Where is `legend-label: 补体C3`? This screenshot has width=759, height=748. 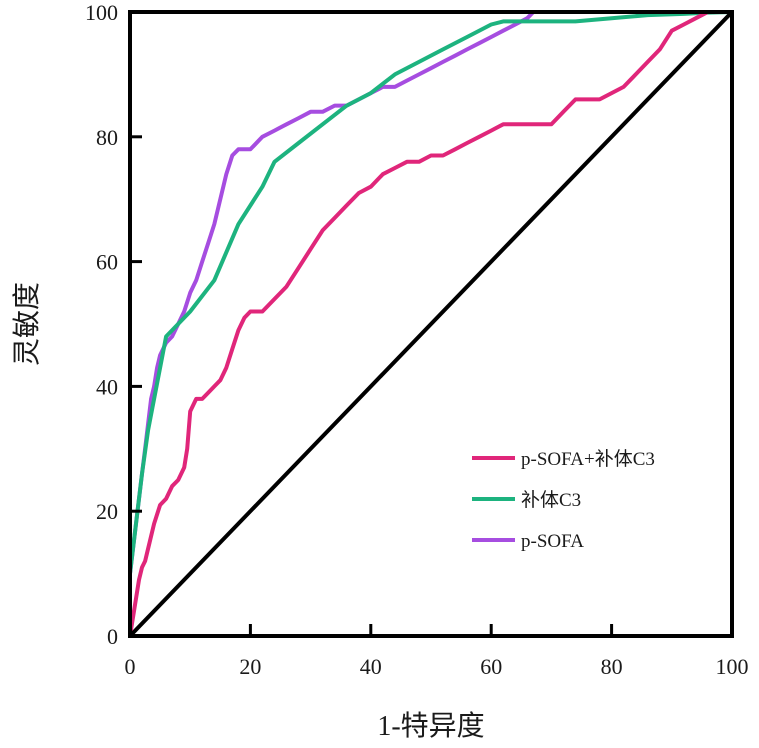
legend-label: 补体C3 is located at coordinates (551, 500).